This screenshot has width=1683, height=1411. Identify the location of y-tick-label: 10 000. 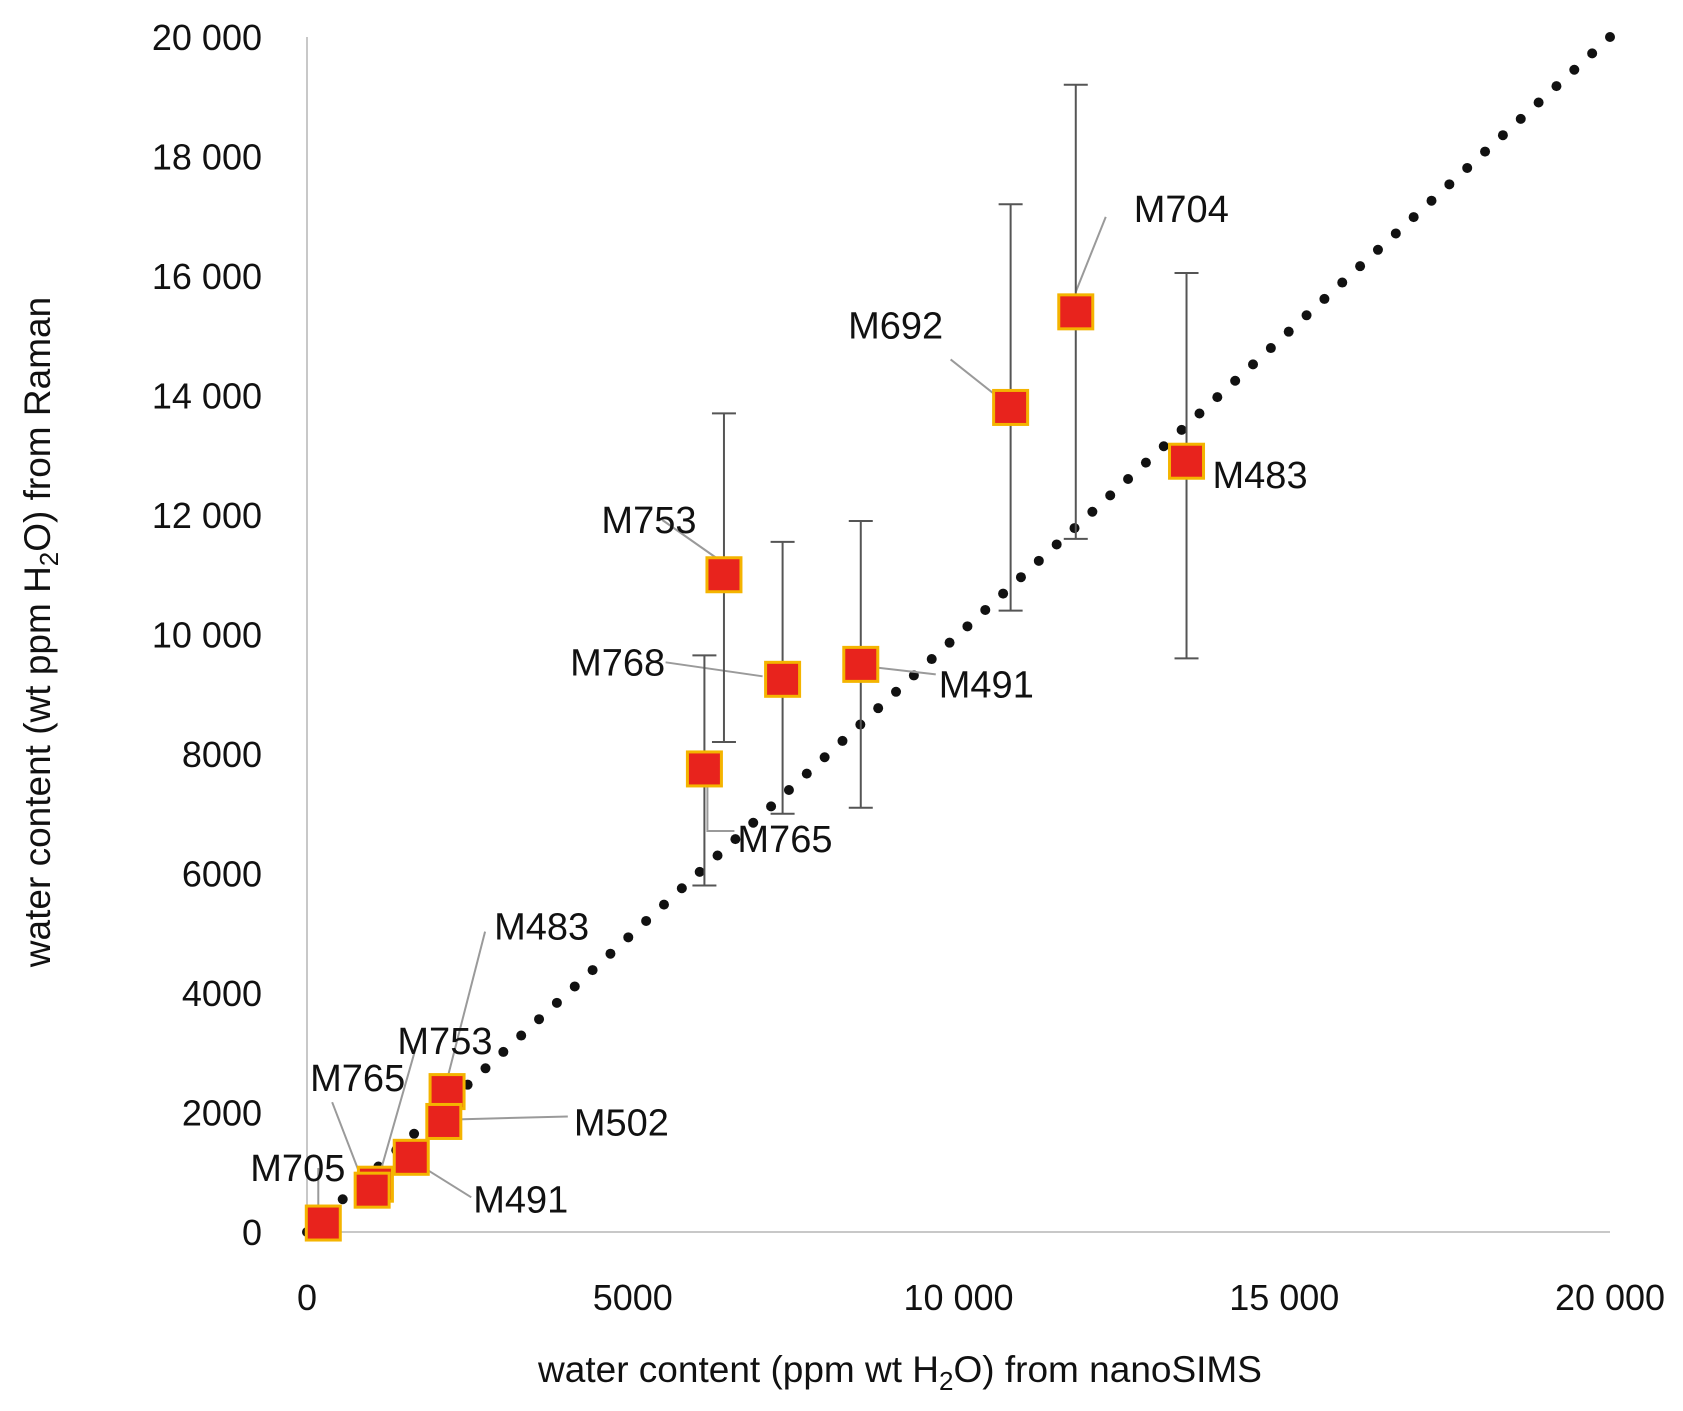
(207, 635).